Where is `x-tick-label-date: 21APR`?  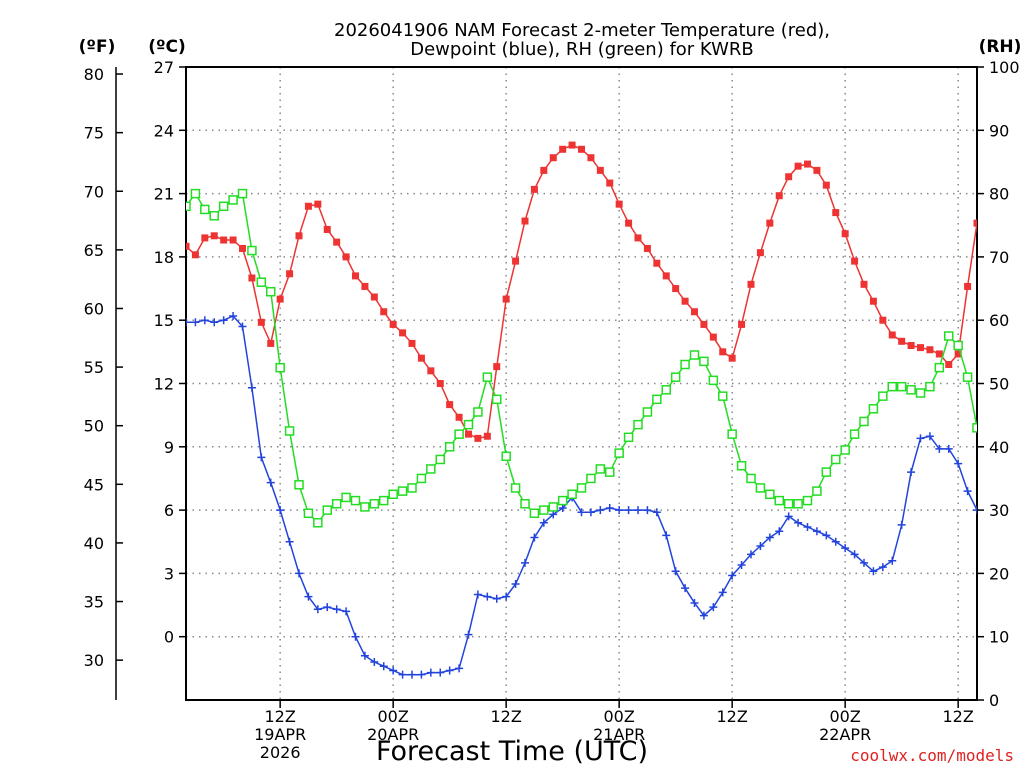 x-tick-label-date: 21APR is located at coordinates (619, 734).